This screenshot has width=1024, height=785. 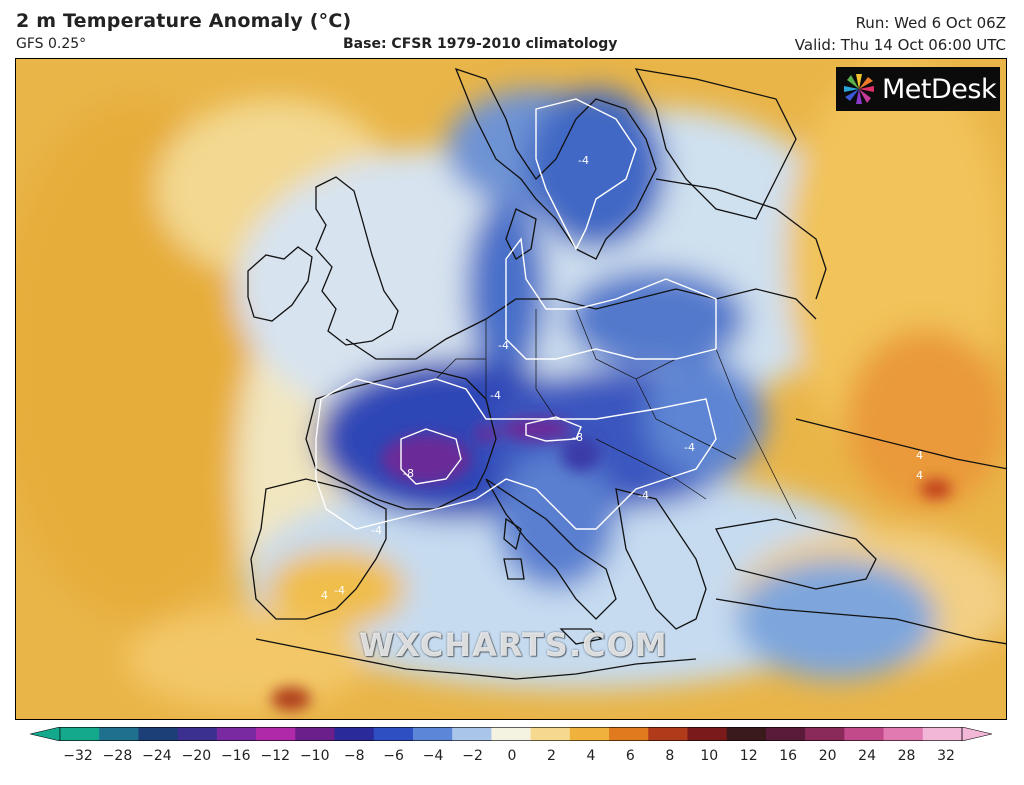 I want to click on colorbar-tick-label: 20, so click(x=827, y=756).